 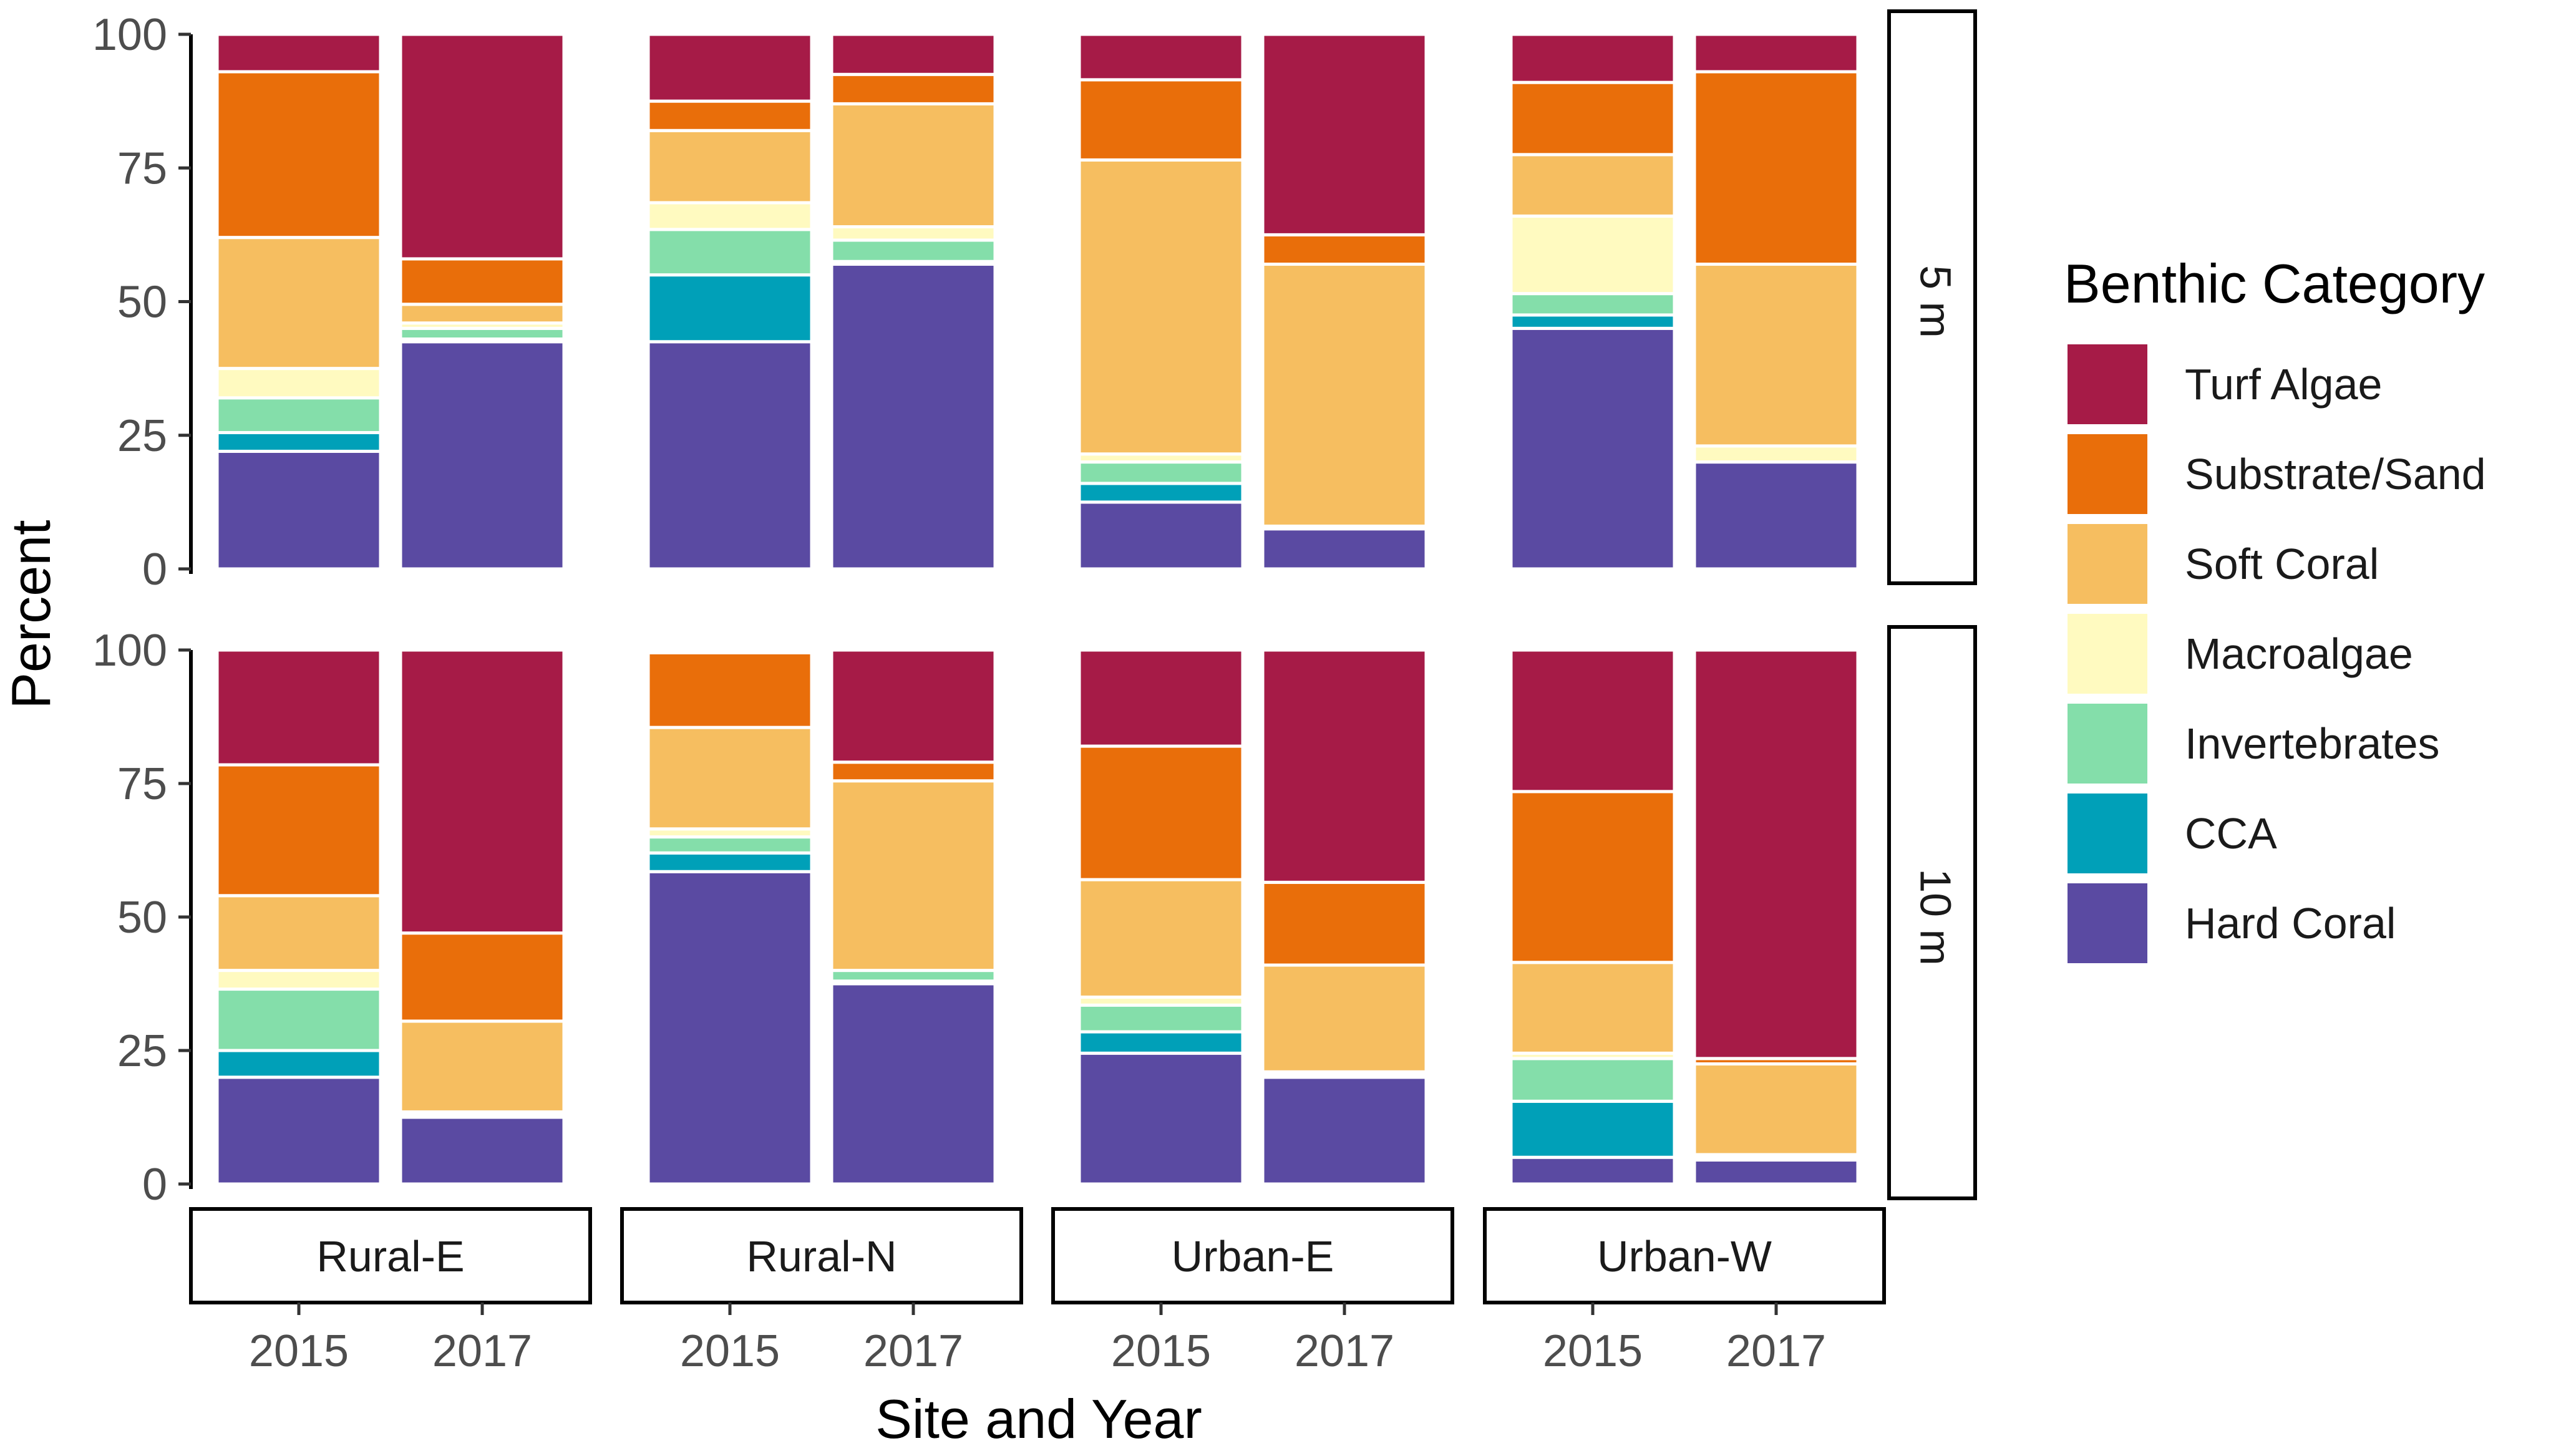 I want to click on bar-segment-invertebrates-2017, so click(x=913, y=251).